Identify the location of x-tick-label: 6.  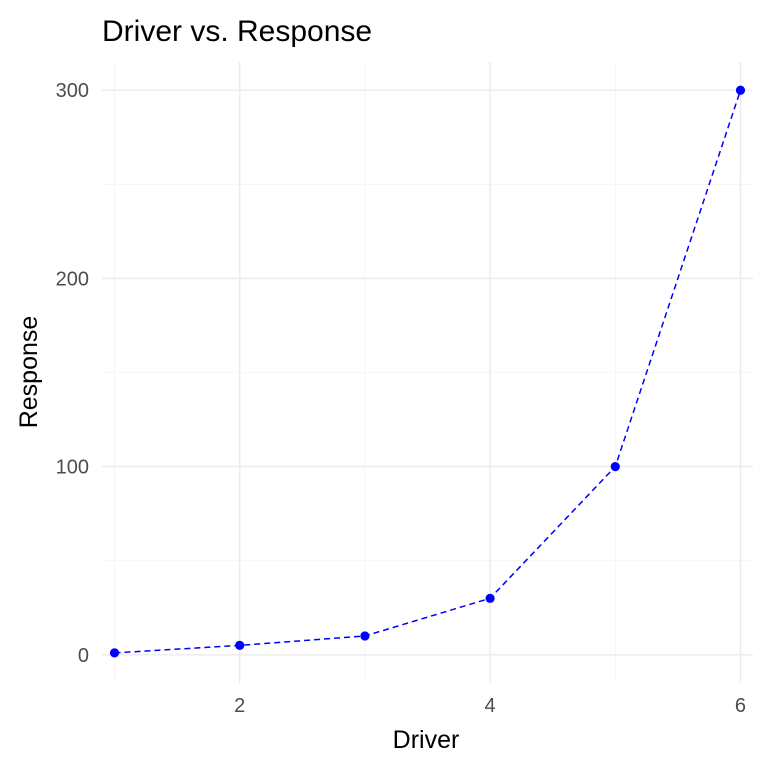
(740, 706).